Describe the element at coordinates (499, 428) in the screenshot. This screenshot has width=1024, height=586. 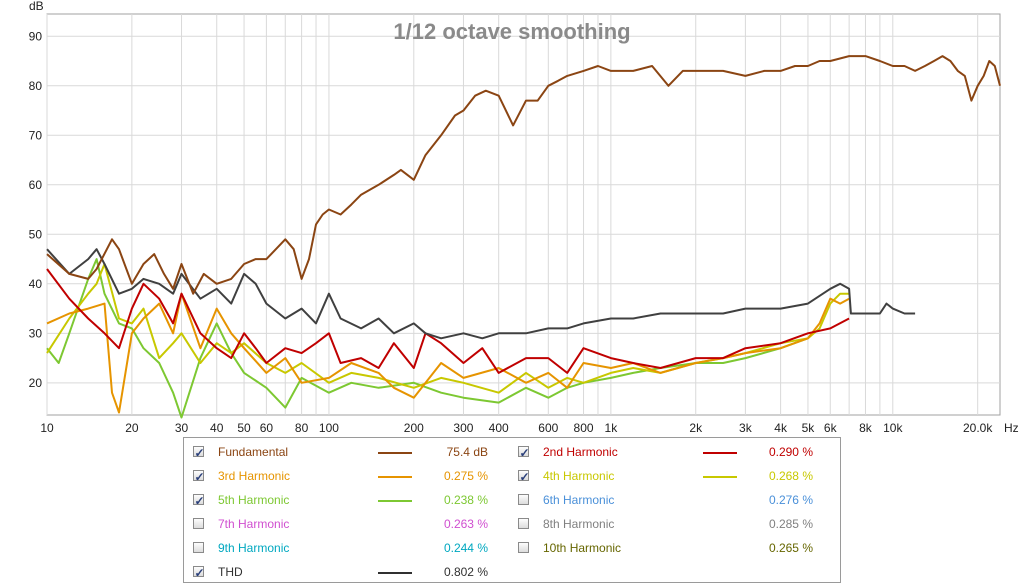
I see `x-tick-label: 400` at that location.